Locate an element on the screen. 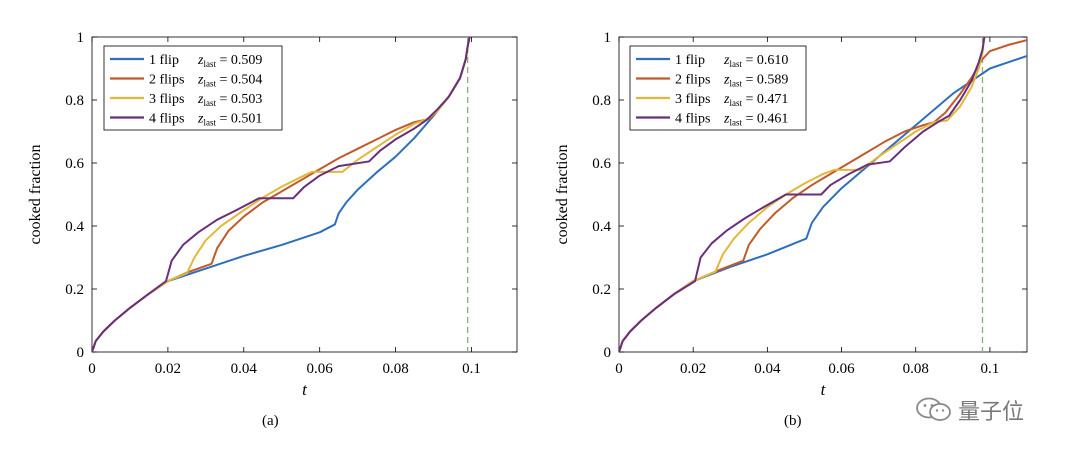  watermark: 量子位 is located at coordinates (970, 410).